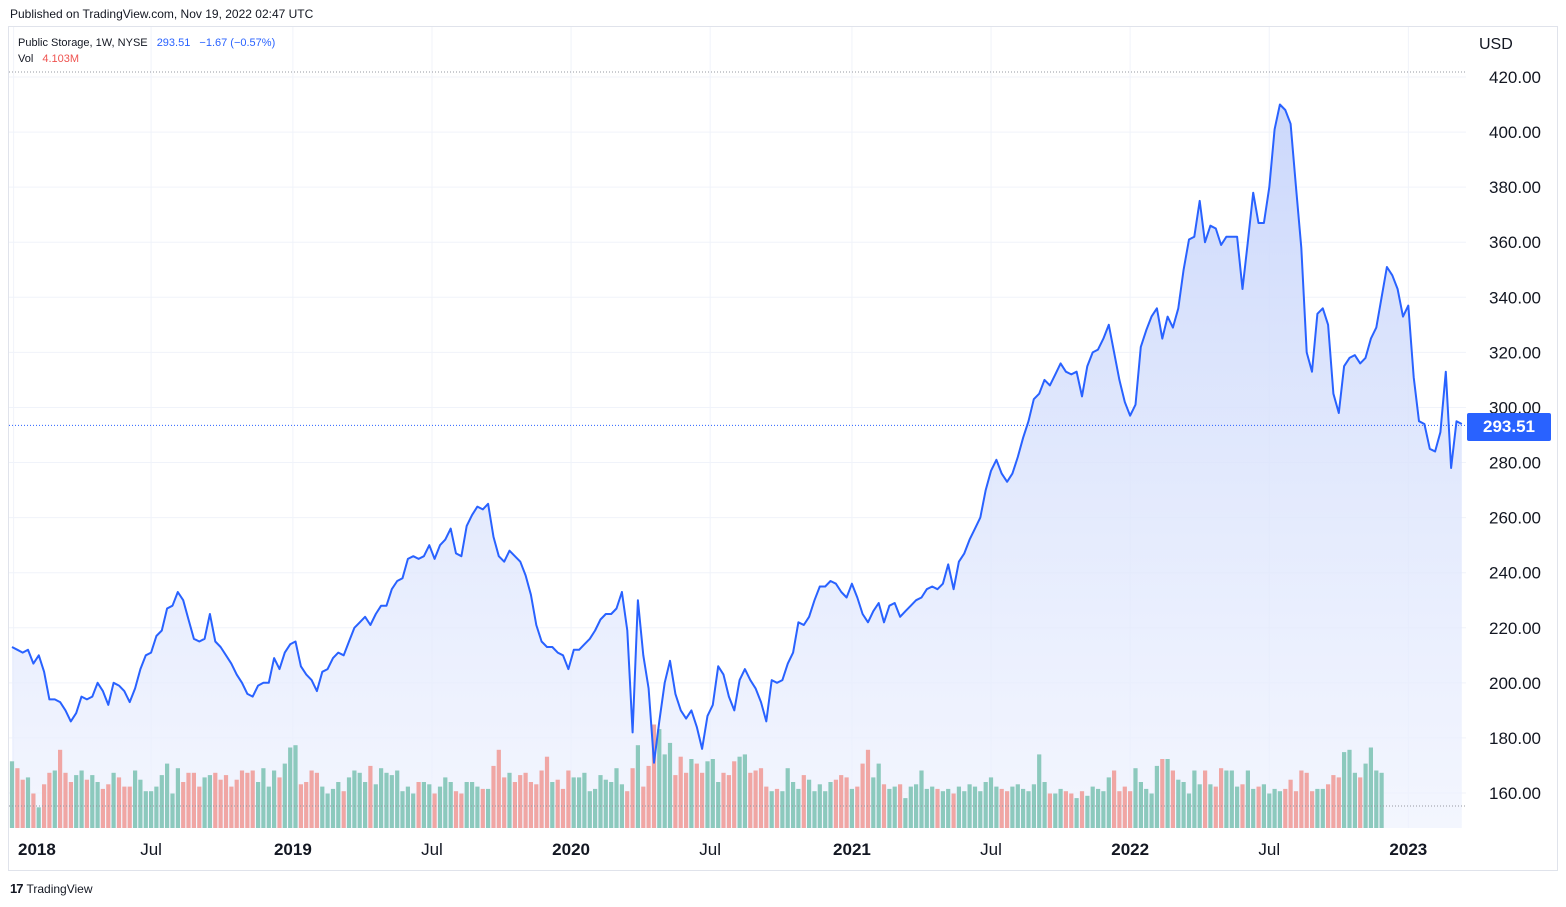 The image size is (1566, 907). What do you see at coordinates (1515, 463) in the screenshot?
I see `y-tick-label: 280.00` at bounding box center [1515, 463].